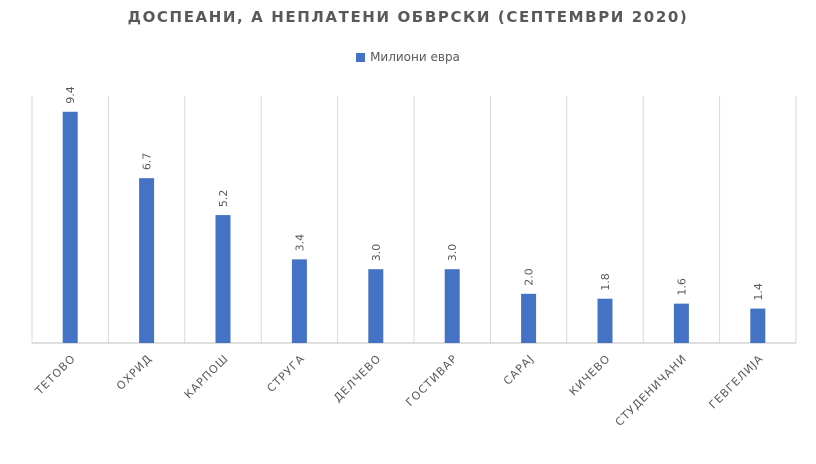 The width and height of the screenshot is (816, 464). Describe the element at coordinates (758, 292) in the screenshot. I see `data-label: 1.4` at that location.